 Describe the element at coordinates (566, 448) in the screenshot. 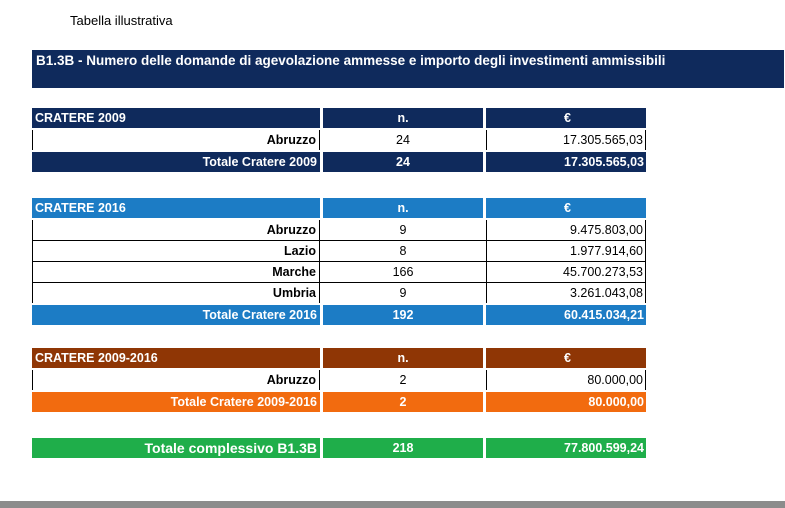

I see `grand-total-eur: 77.800.599,24` at that location.